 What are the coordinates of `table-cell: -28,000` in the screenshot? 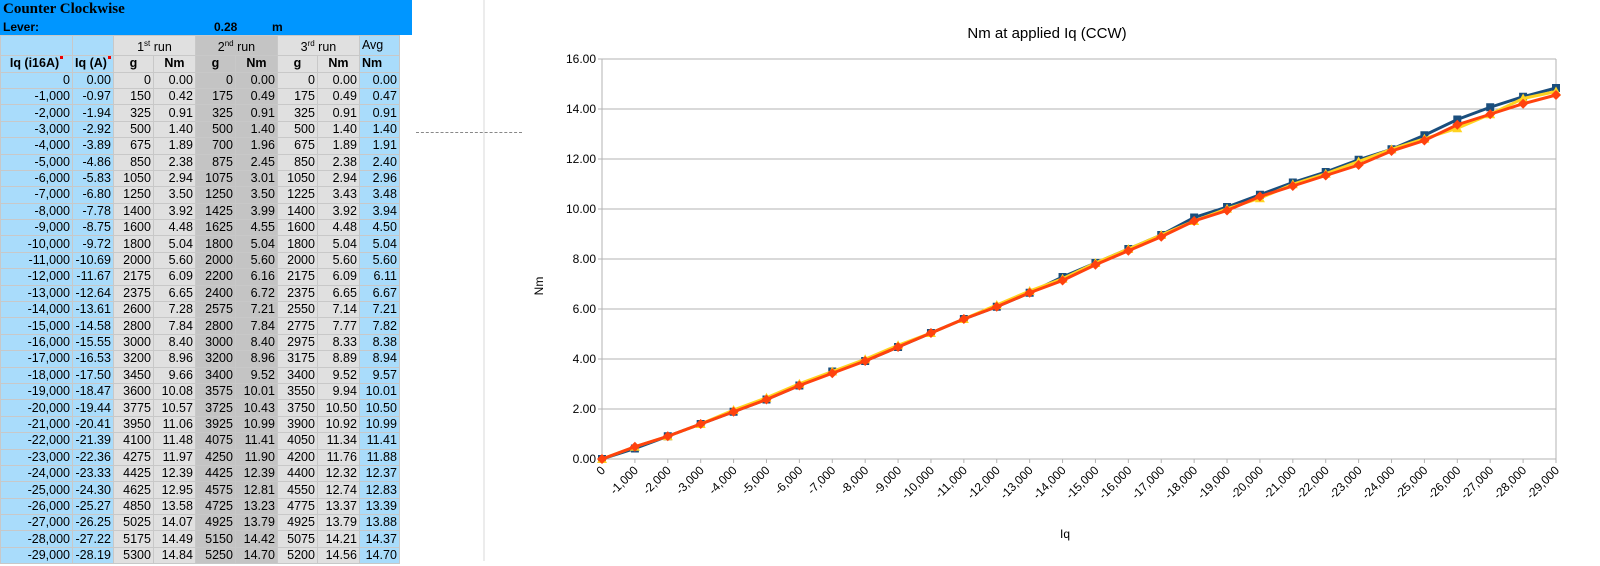 It's located at (36, 539).